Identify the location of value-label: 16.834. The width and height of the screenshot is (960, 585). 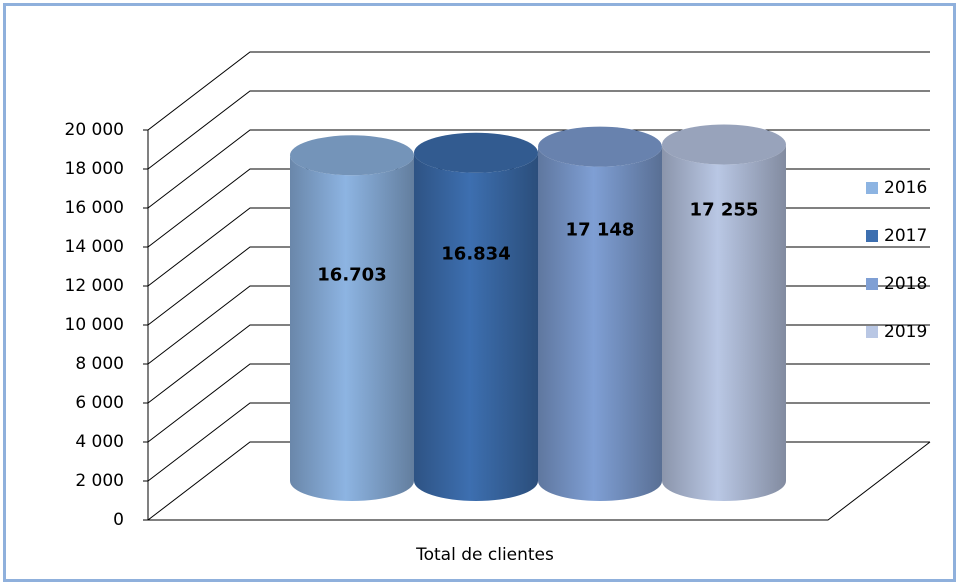
(475, 254).